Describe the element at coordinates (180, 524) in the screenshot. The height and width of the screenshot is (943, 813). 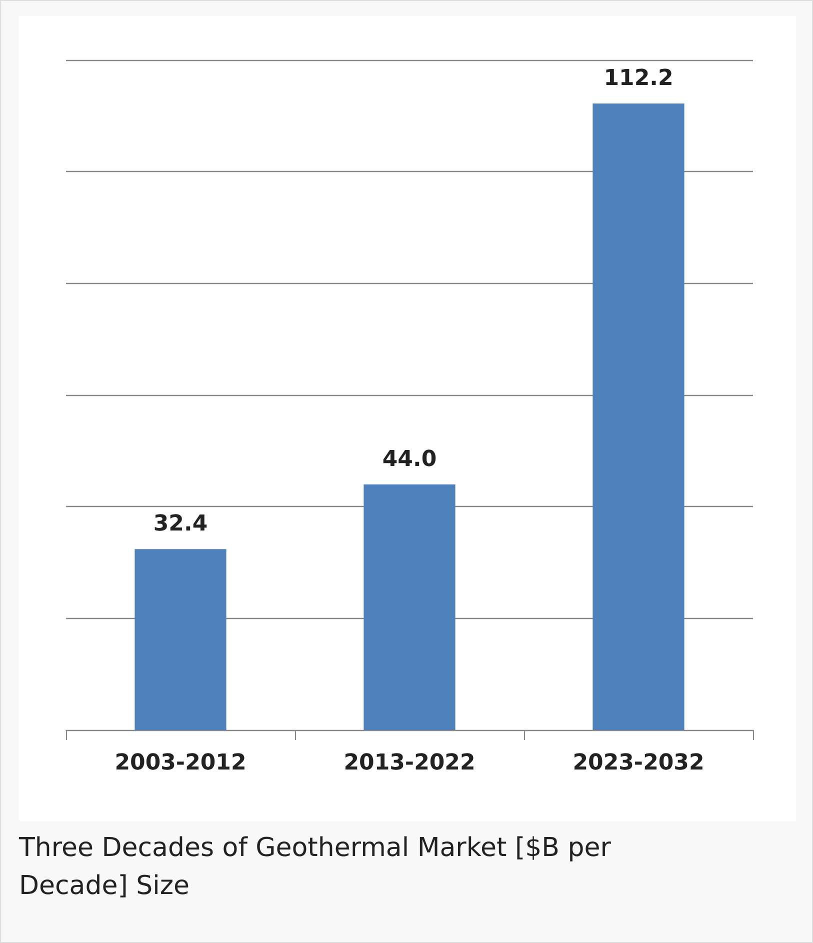
I see `data-label: 32.4` at that location.